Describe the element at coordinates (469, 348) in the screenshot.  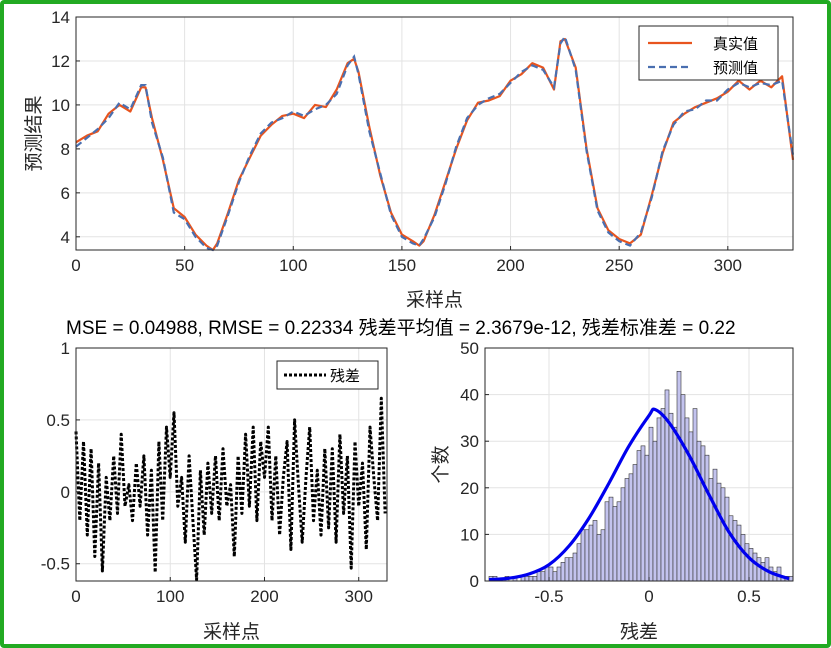
I see `y-tick-label: 50` at that location.